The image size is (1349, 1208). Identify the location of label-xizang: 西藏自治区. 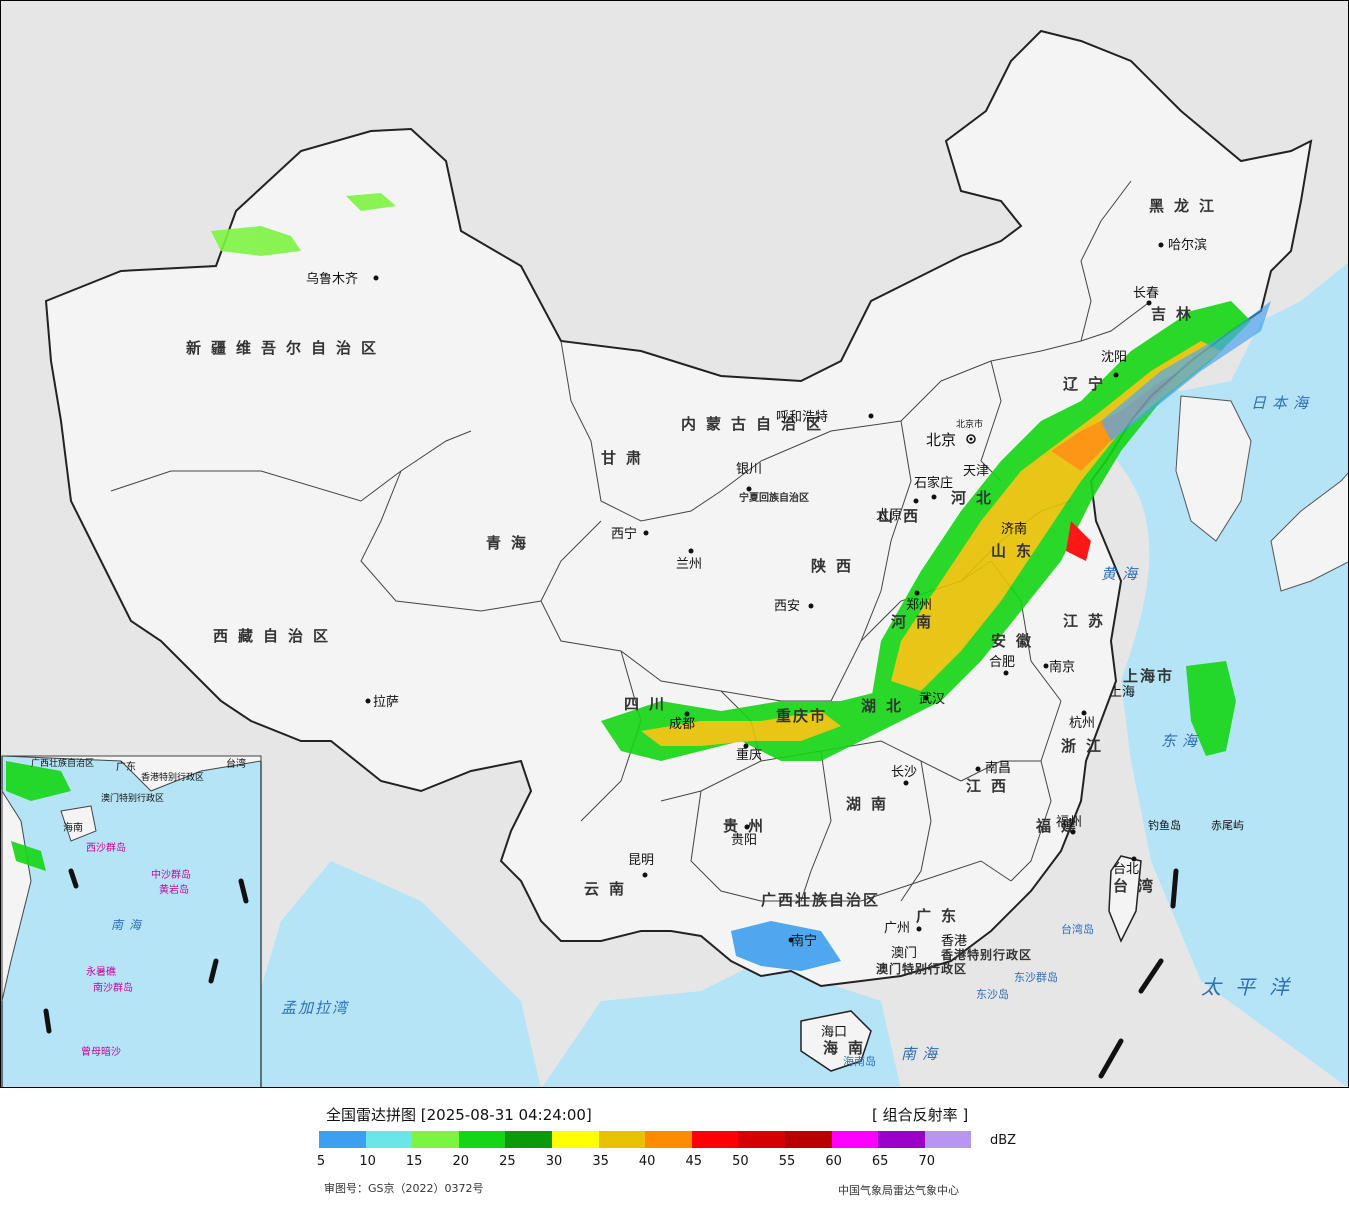
(275, 636).